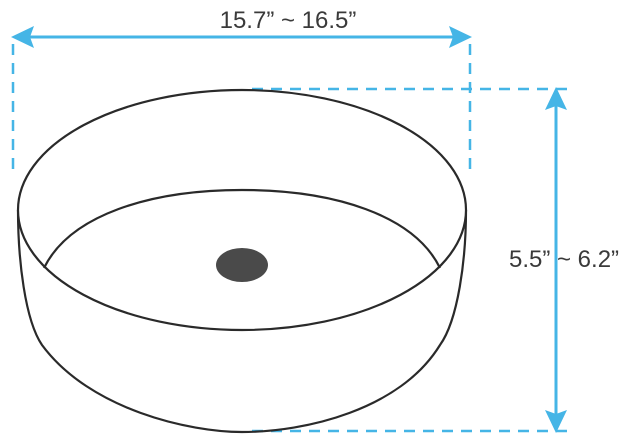  I want to click on drain-icon, so click(242, 265).